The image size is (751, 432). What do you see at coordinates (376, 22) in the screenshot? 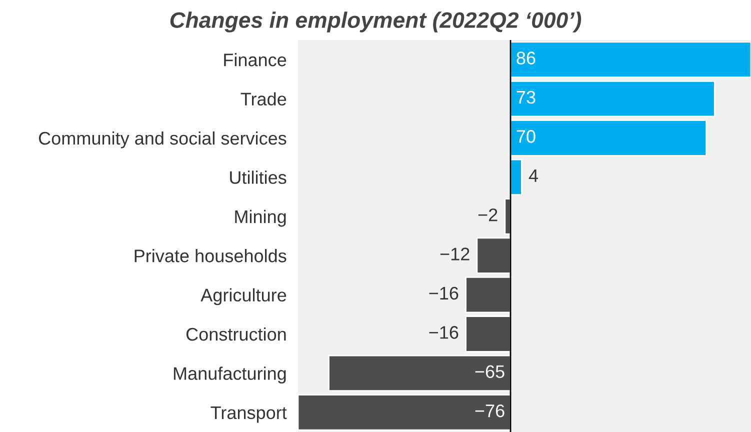
I see `chart-title: Changes in employment (2022Q2 ‘000’)` at bounding box center [376, 22].